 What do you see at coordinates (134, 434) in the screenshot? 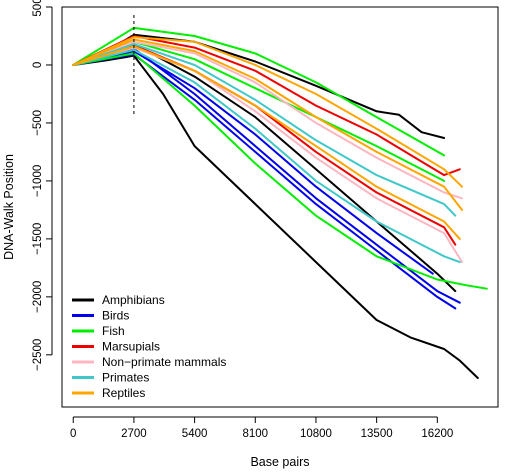
I see `x-tick-label: 2700` at bounding box center [134, 434].